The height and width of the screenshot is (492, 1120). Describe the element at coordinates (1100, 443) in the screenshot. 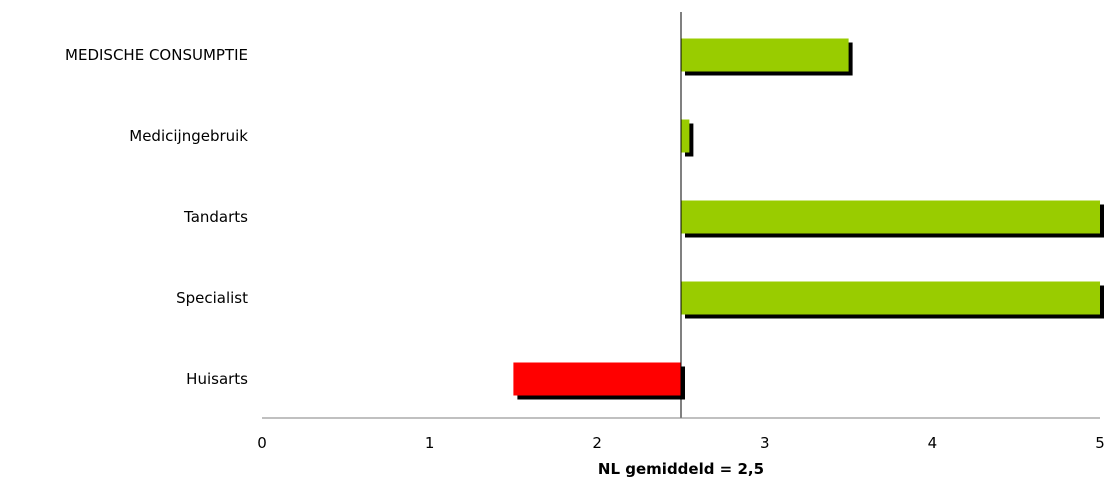

I see `x-tick-label: 5` at that location.